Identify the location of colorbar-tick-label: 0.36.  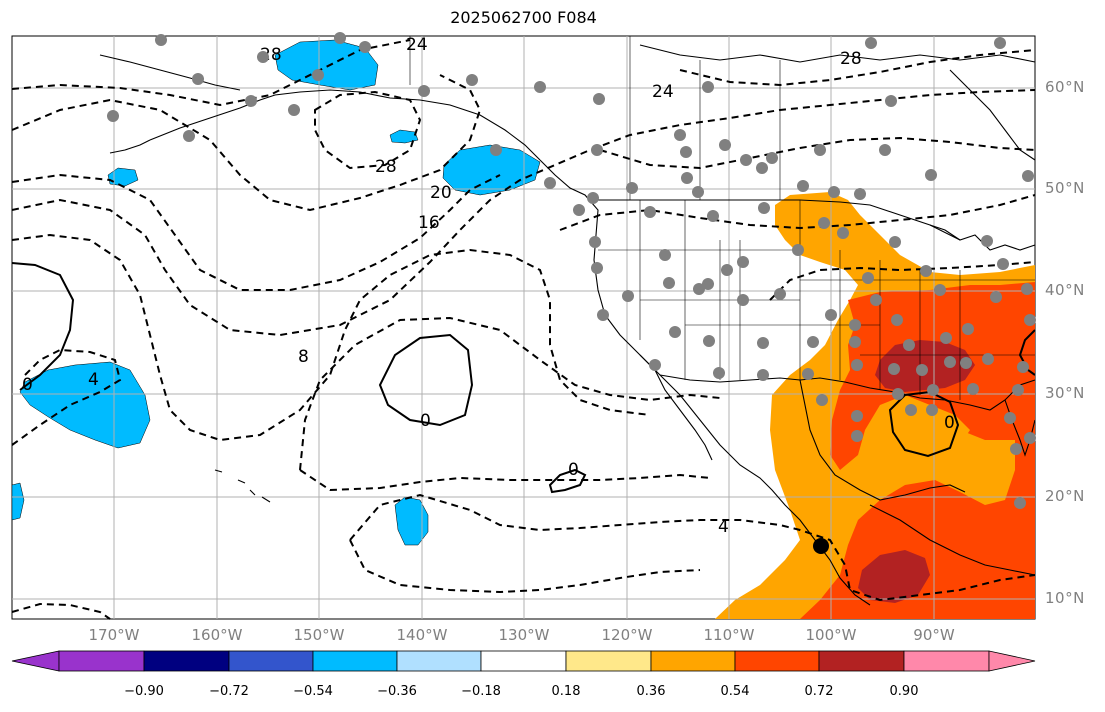
(651, 691).